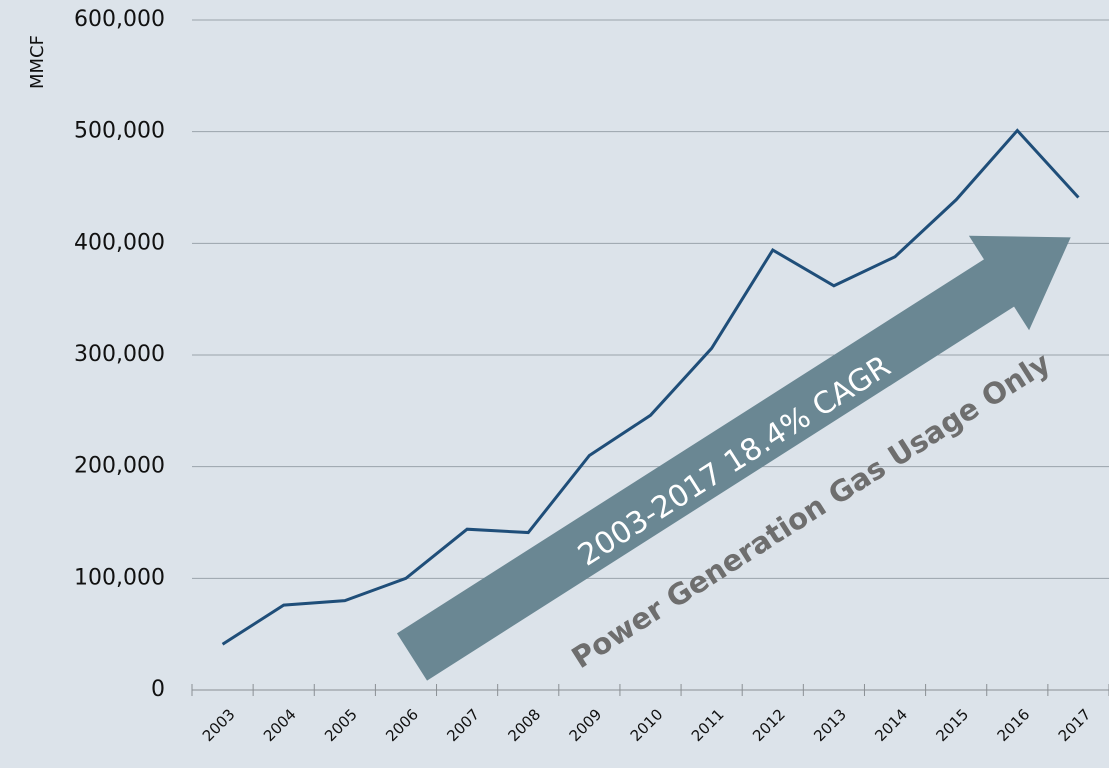 This screenshot has width=1109, height=768. Describe the element at coordinates (119, 354) in the screenshot. I see `y-tick-label: 300,000` at that location.